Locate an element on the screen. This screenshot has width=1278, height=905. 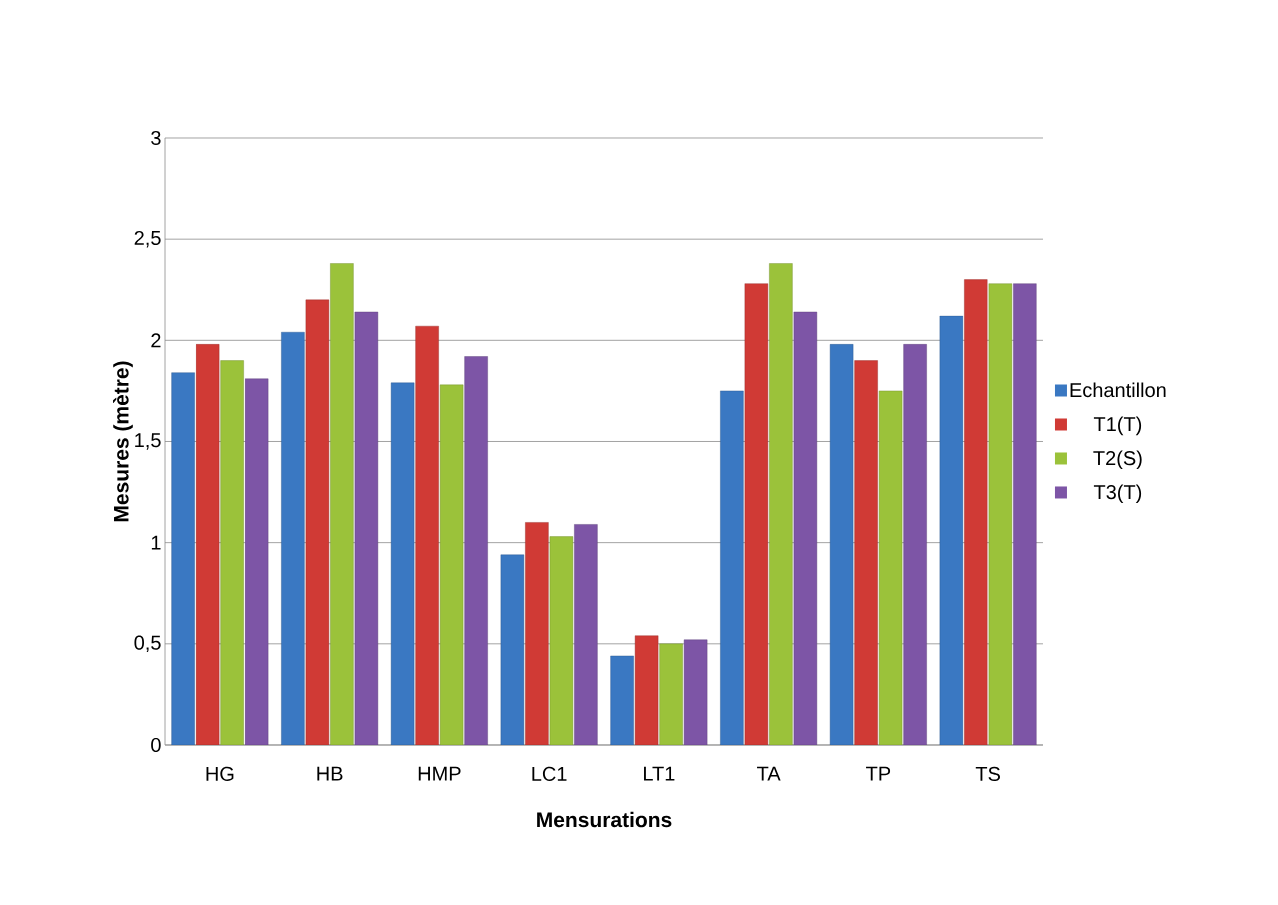
x-tick-label: HG is located at coordinates (220, 773).